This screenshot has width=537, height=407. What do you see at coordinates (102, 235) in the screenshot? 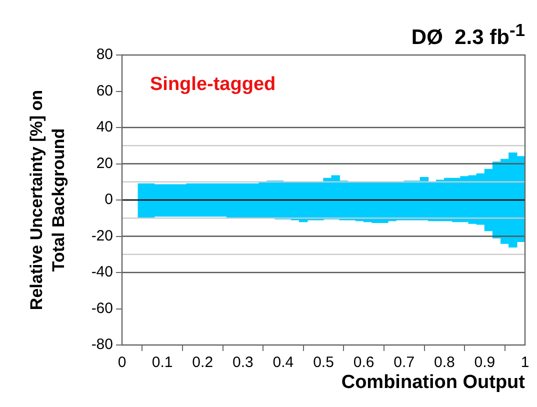
I see `y-tick-label: -20` at bounding box center [102, 235].